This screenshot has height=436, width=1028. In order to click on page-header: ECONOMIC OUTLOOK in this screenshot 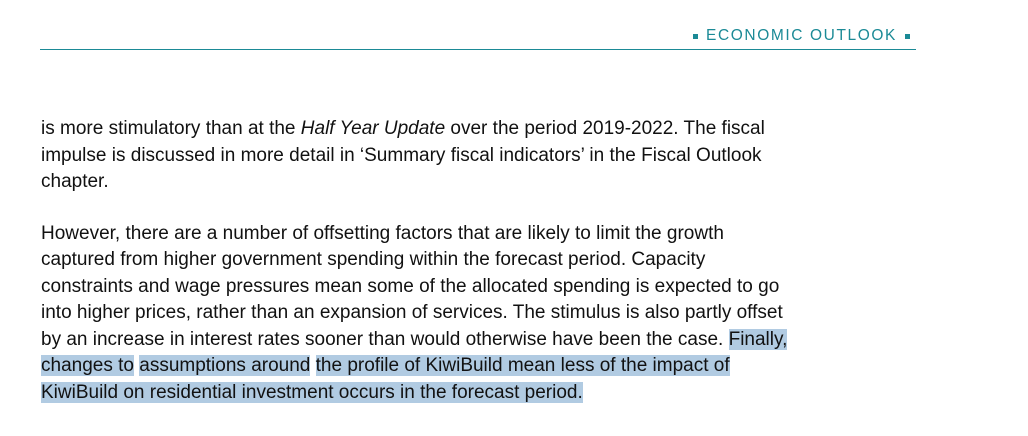, I will do `click(514, 26)`.